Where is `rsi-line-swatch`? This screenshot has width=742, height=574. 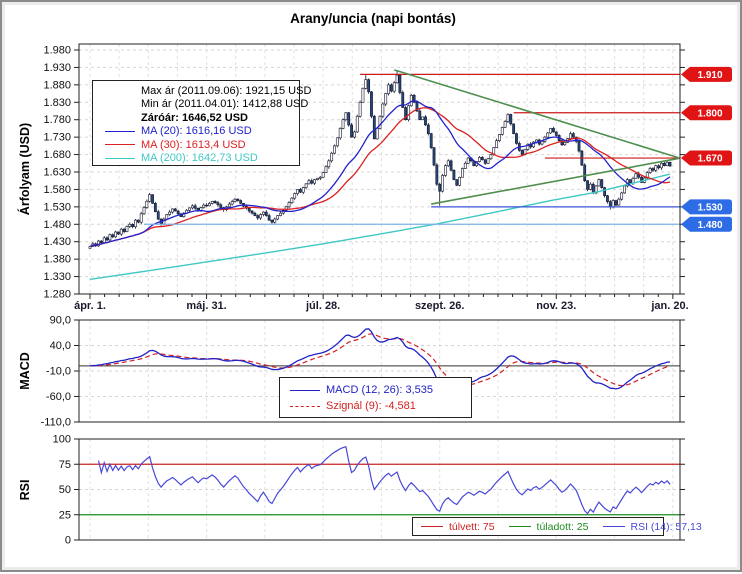 rsi-line-swatch is located at coordinates (613, 526).